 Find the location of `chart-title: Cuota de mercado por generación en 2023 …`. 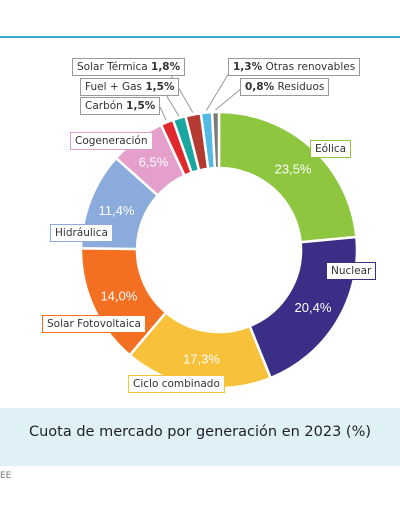

chart-title: Cuota de mercado por generación en 2023 … is located at coordinates (200, 432).